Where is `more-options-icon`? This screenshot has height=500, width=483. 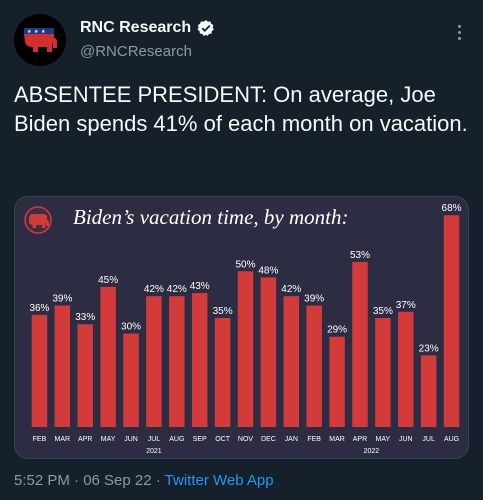
more-options-icon is located at coordinates (459, 32).